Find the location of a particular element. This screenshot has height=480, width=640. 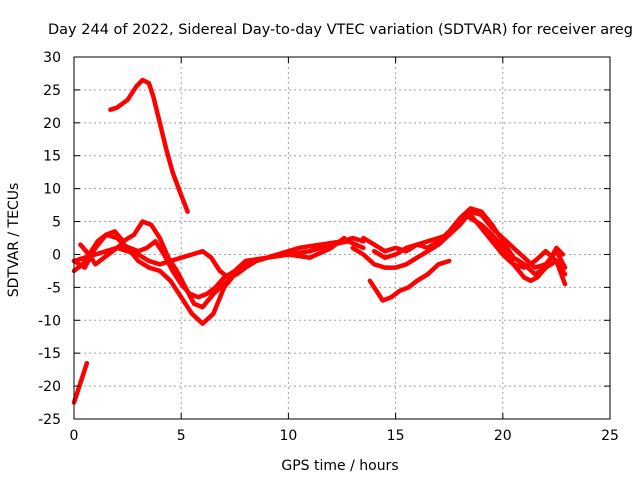

y-tick-label: 20 is located at coordinates (52, 124).